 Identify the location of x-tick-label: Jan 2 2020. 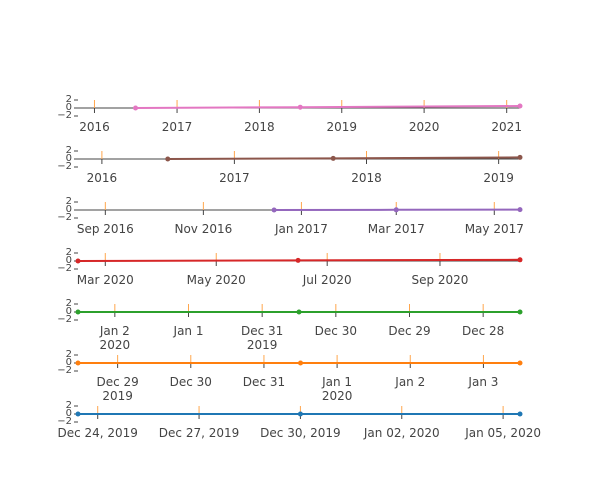
(115, 338).